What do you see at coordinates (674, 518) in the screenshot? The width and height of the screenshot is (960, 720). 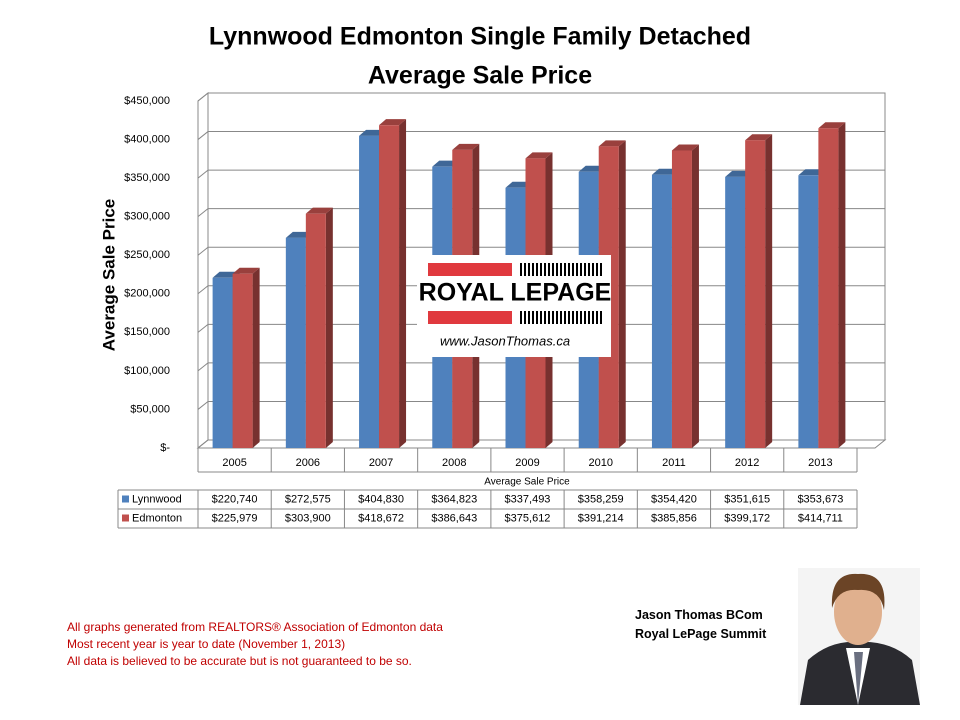 I see `table-value: $385,856` at bounding box center [674, 518].